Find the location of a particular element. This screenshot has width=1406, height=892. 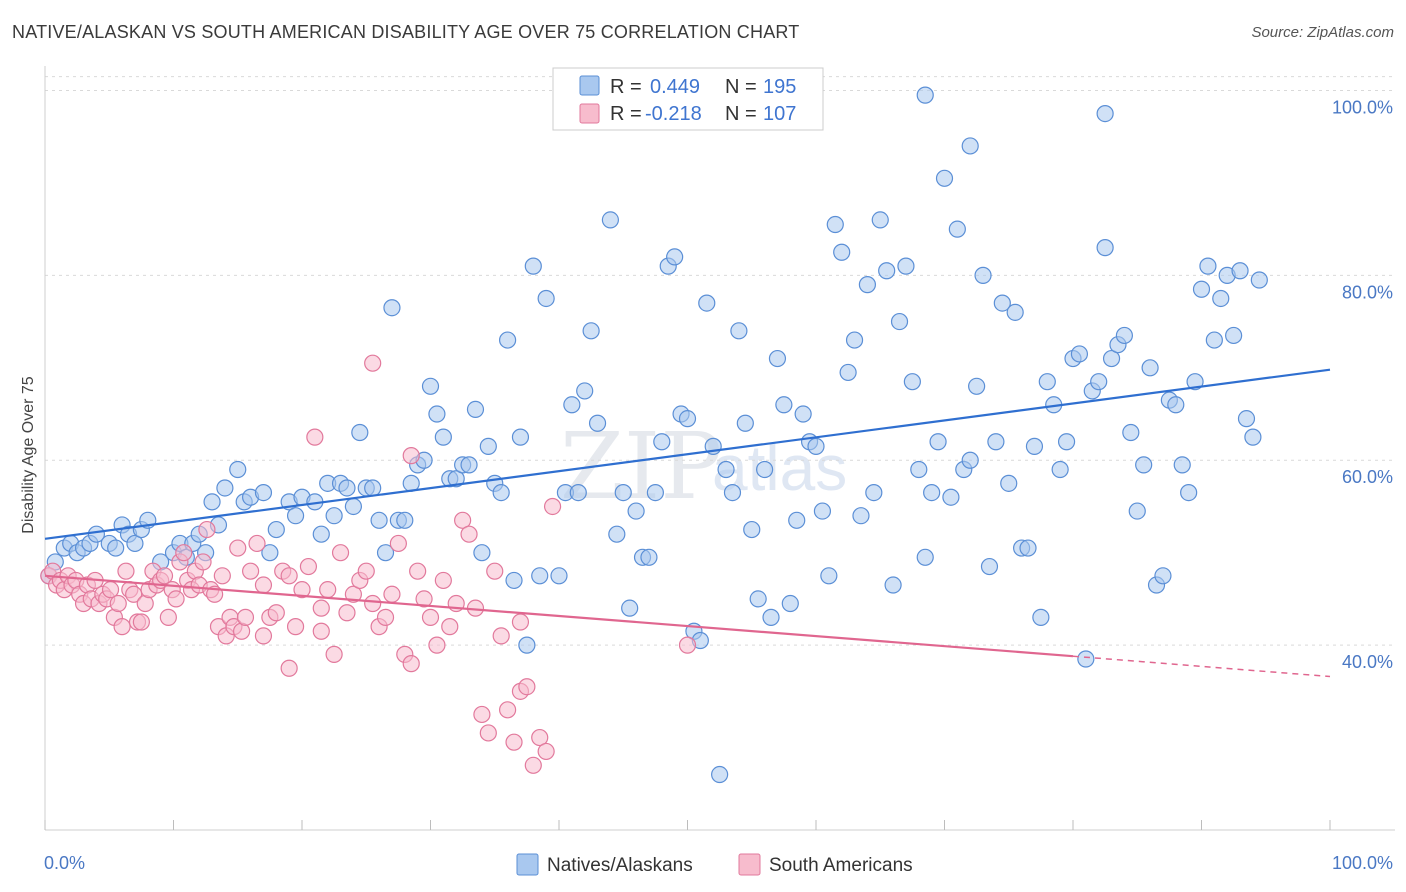

trend-line-south-americans-extension is located at coordinates (1201, 666).